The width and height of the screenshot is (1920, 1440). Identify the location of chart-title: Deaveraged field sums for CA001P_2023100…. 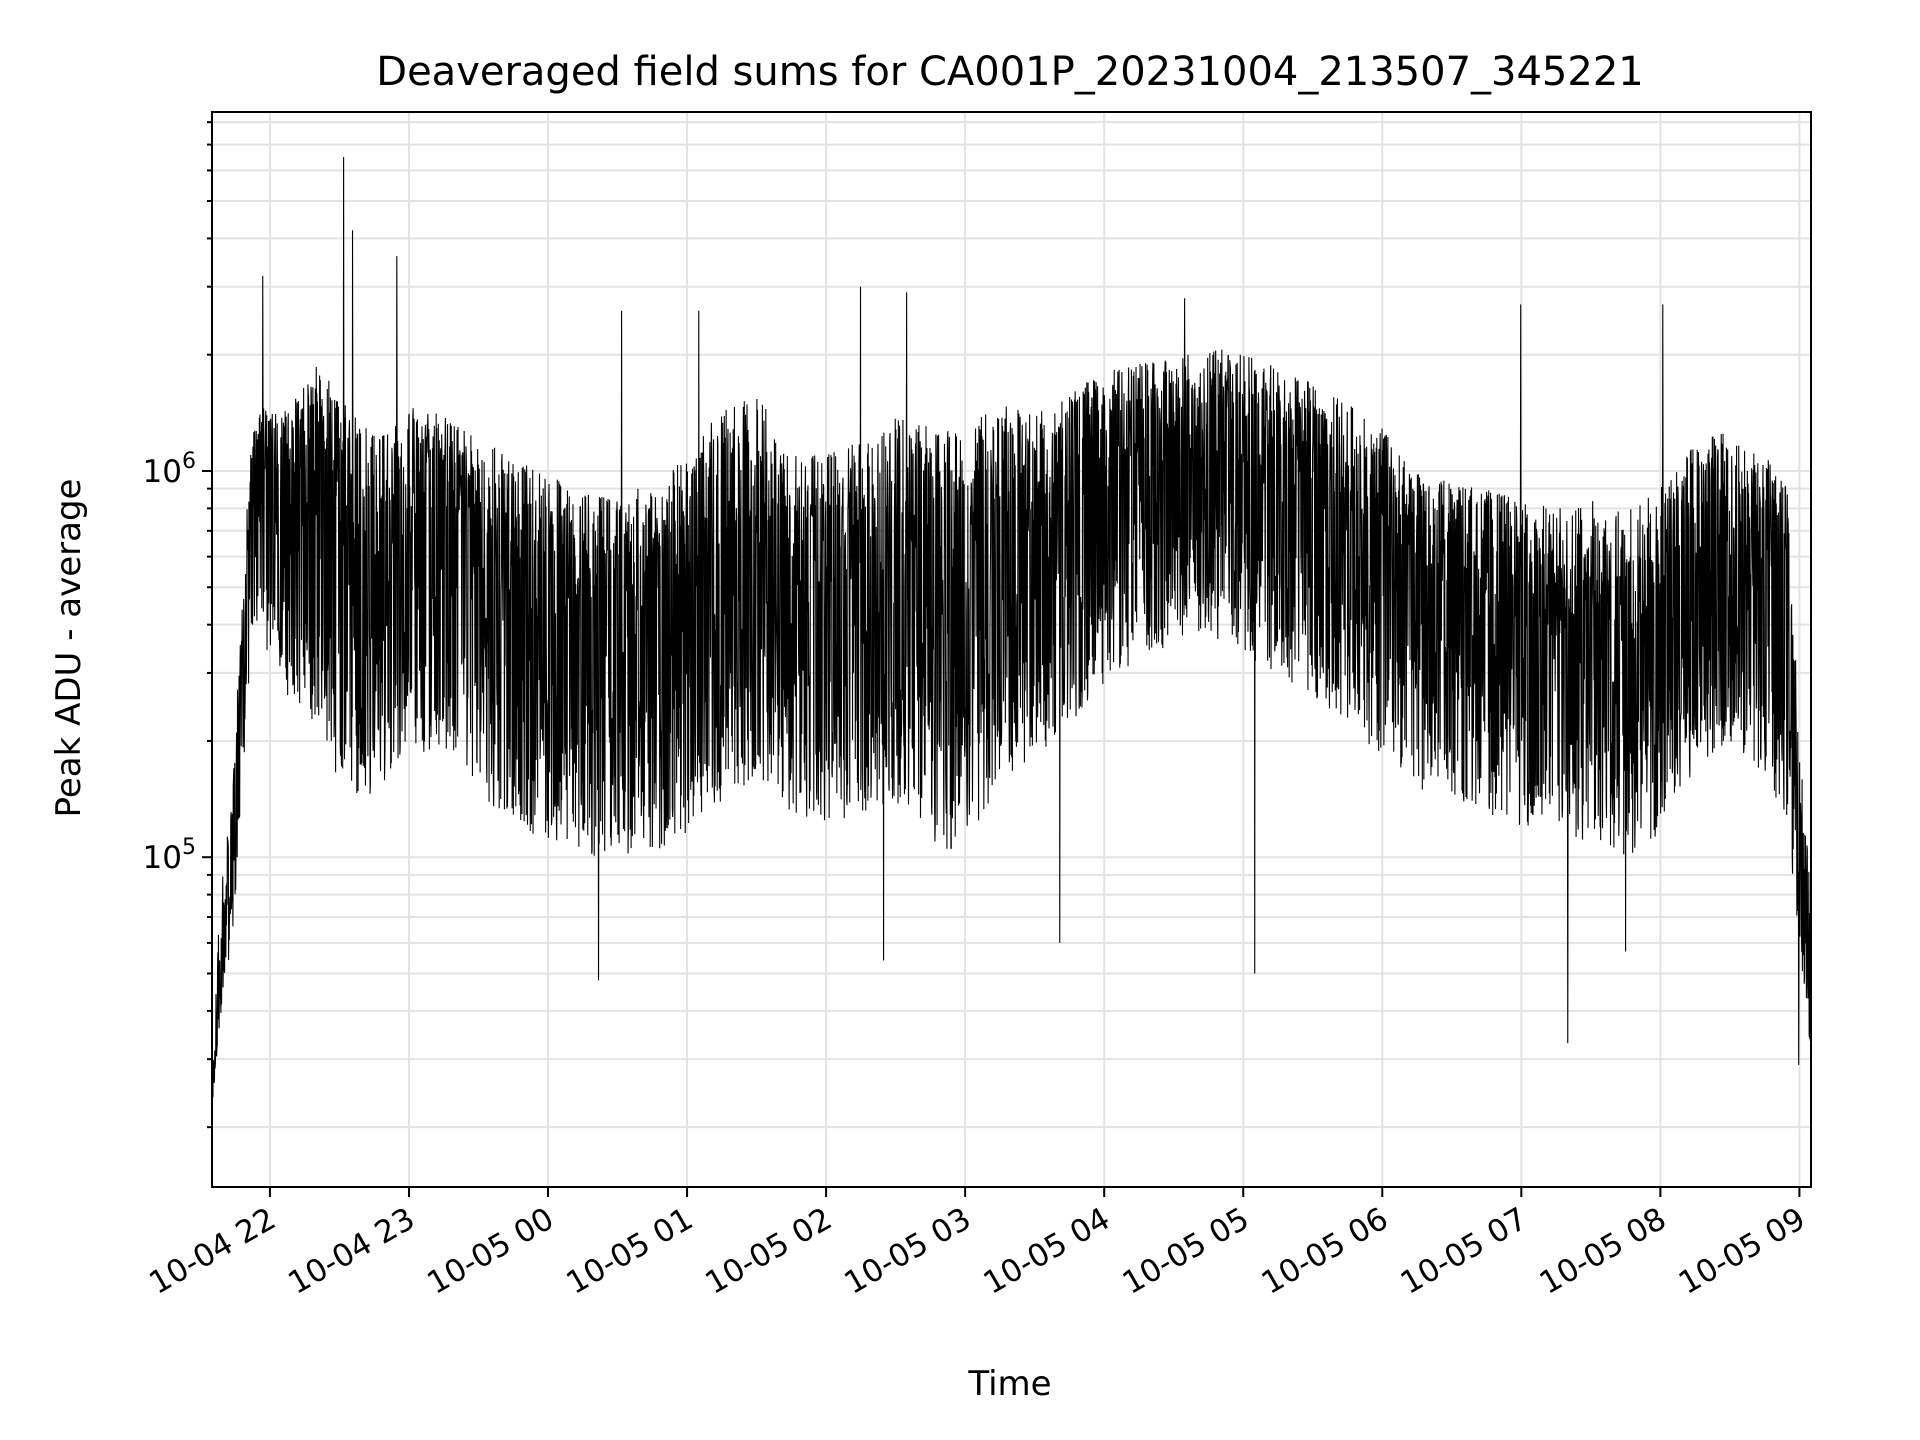
(1009, 72).